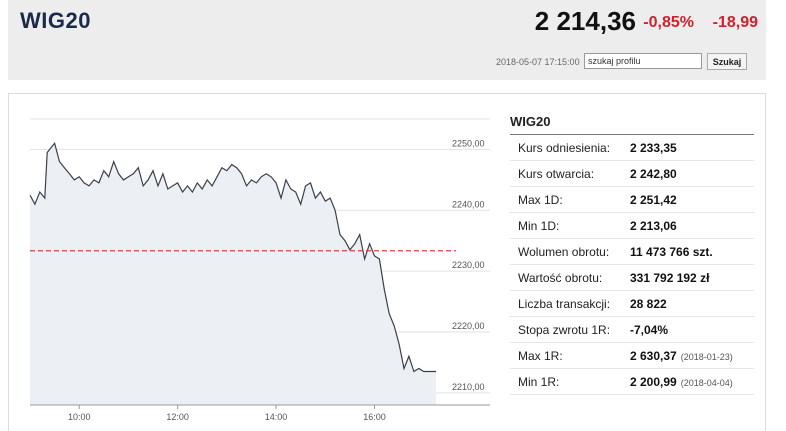 Image resolution: width=786 pixels, height=431 pixels. I want to click on info-value-text: -7,04%, so click(649, 329).